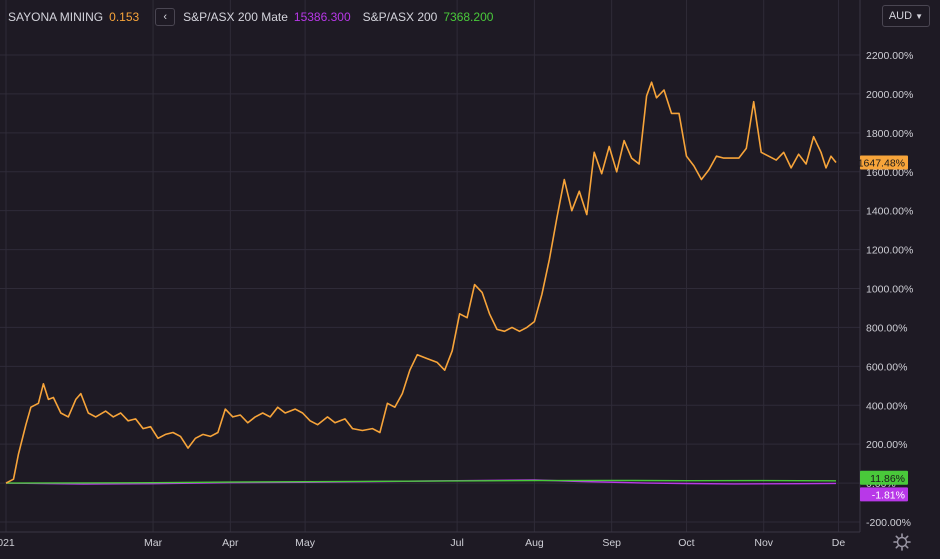  I want to click on legend-series-name-asx200: S&P/ASX 200, so click(400, 17).